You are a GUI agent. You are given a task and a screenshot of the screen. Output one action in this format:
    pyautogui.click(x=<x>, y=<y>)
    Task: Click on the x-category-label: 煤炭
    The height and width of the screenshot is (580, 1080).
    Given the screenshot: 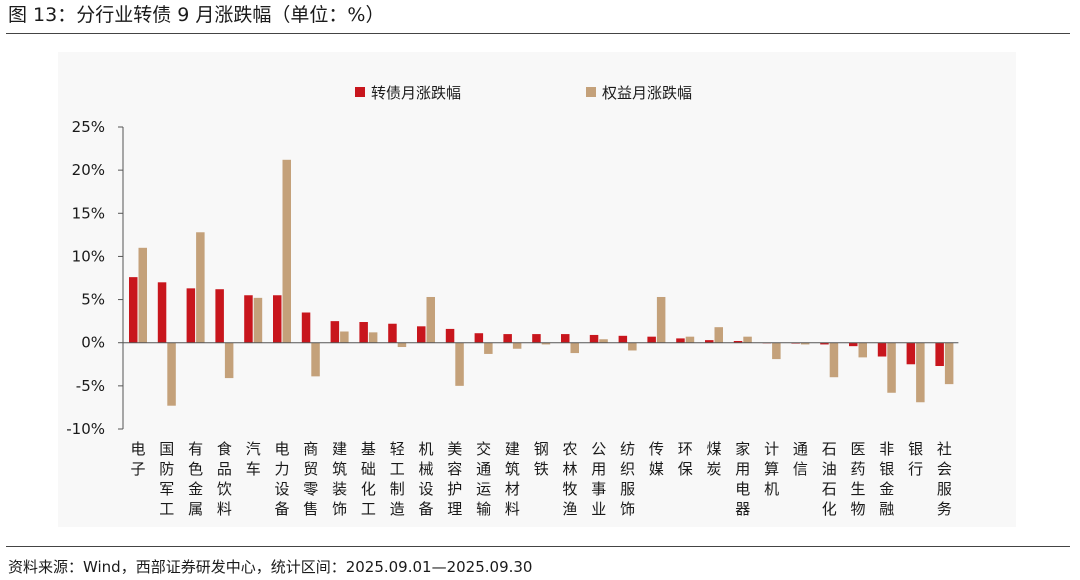 What is the action you would take?
    pyautogui.click(x=713, y=459)
    